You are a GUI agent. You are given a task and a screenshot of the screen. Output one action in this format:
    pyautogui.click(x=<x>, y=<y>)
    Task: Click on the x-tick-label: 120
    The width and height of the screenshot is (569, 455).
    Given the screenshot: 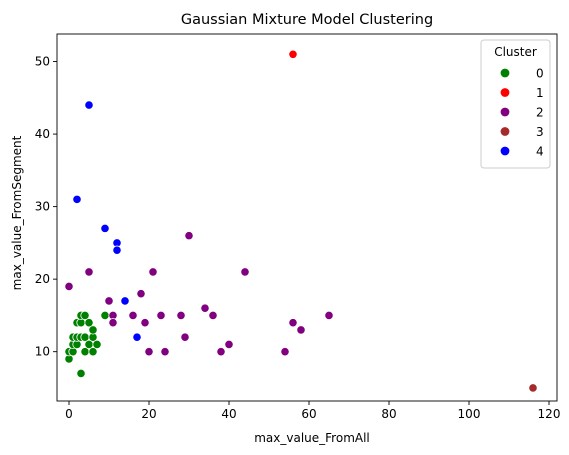 What is the action you would take?
    pyautogui.click(x=549, y=414)
    